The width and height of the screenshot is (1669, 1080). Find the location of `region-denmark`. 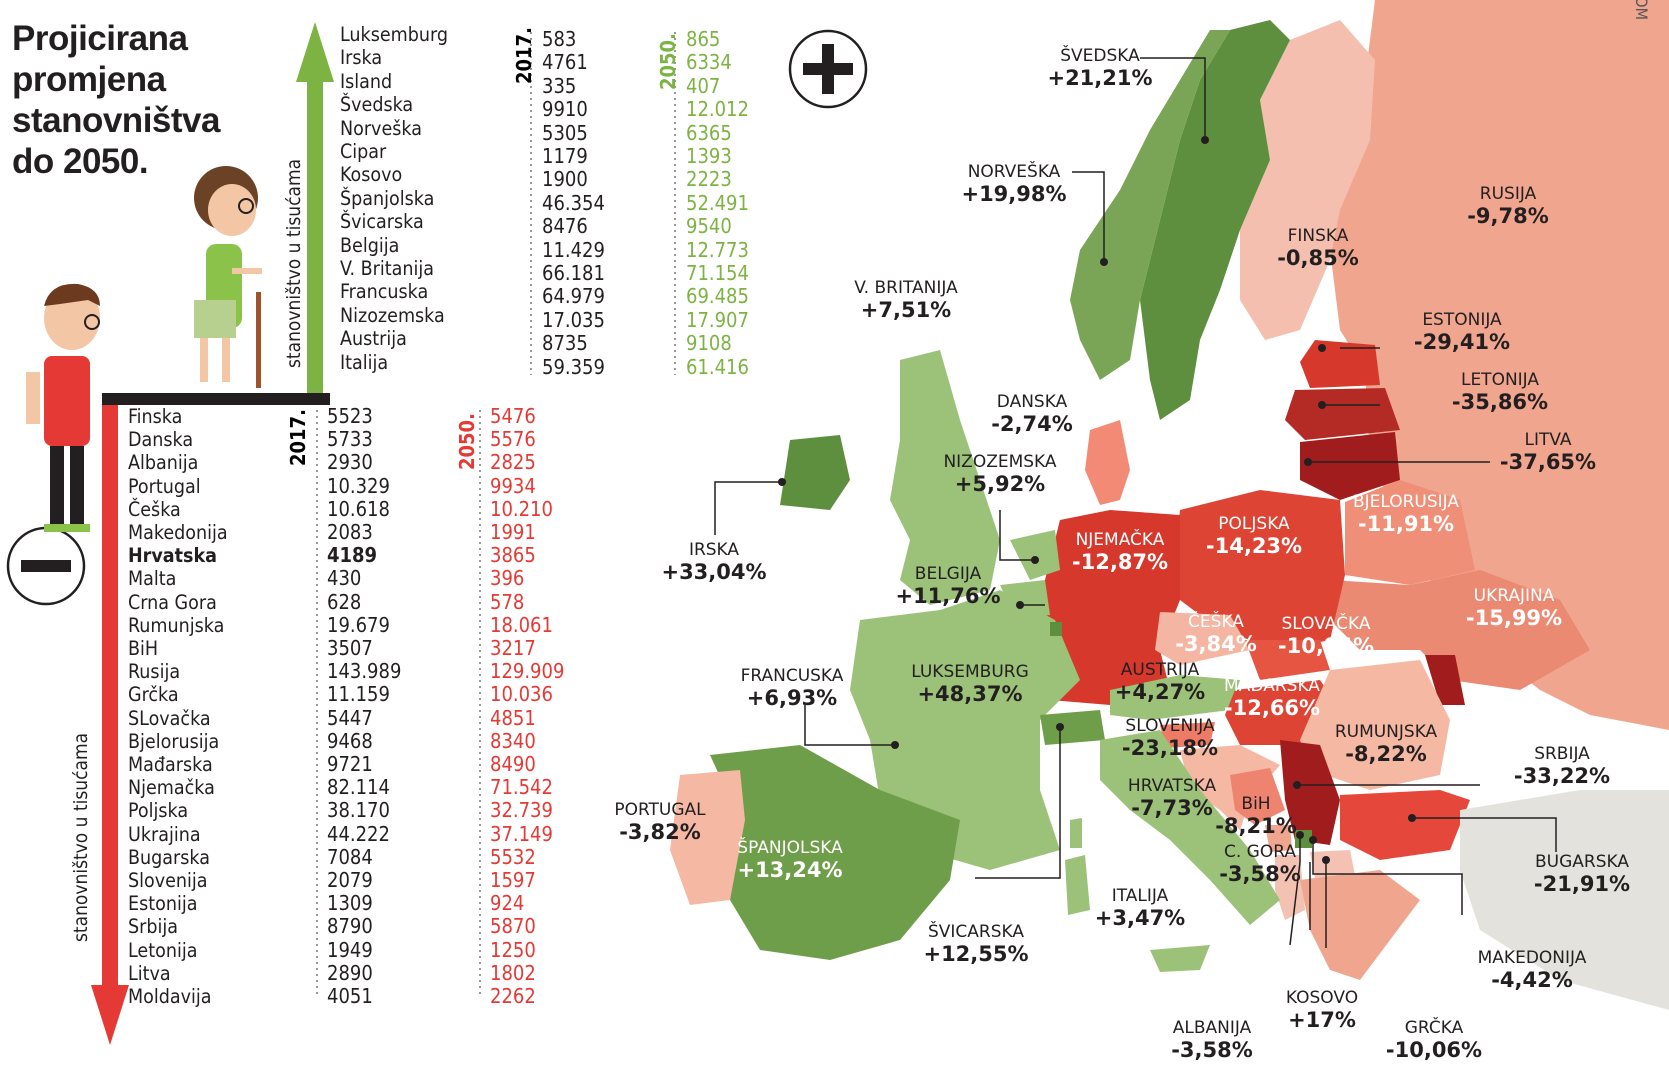

region-denmark is located at coordinates (1107, 462).